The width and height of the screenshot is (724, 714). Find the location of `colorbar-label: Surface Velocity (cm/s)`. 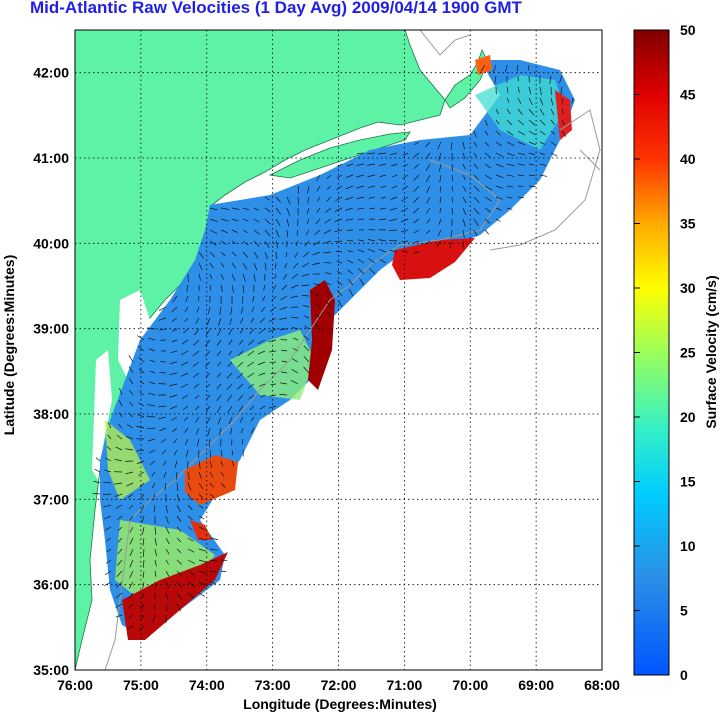

colorbar-label: Surface Velocity (cm/s) is located at coordinates (711, 351).